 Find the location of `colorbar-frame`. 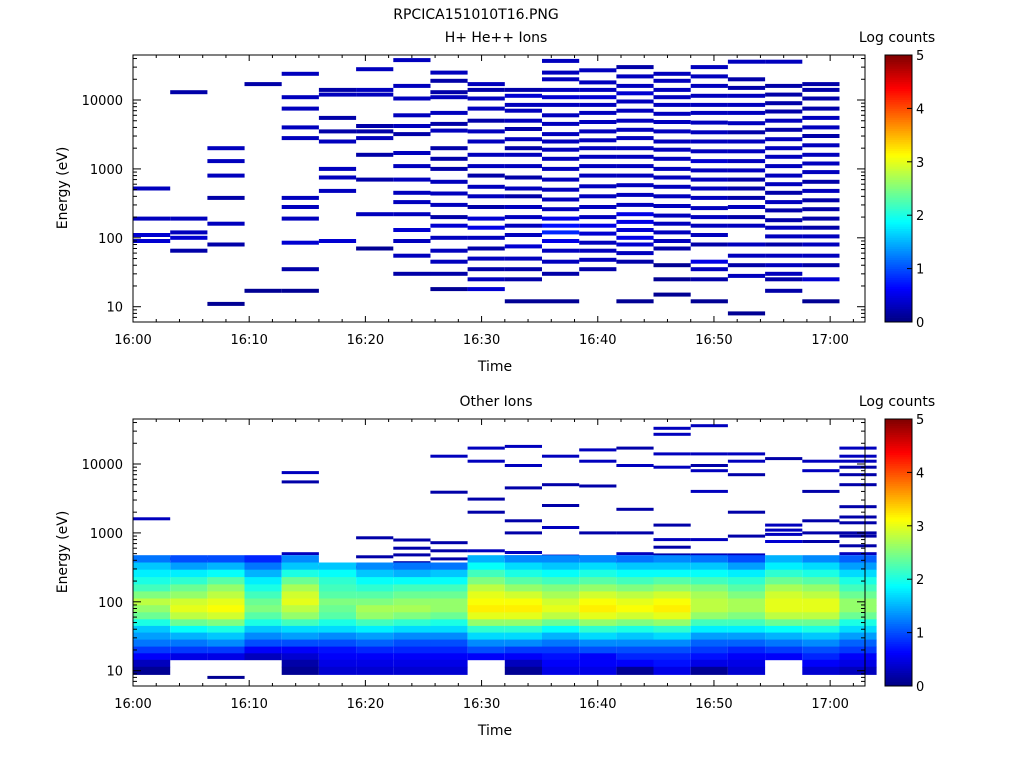

colorbar-frame is located at coordinates (898, 188).